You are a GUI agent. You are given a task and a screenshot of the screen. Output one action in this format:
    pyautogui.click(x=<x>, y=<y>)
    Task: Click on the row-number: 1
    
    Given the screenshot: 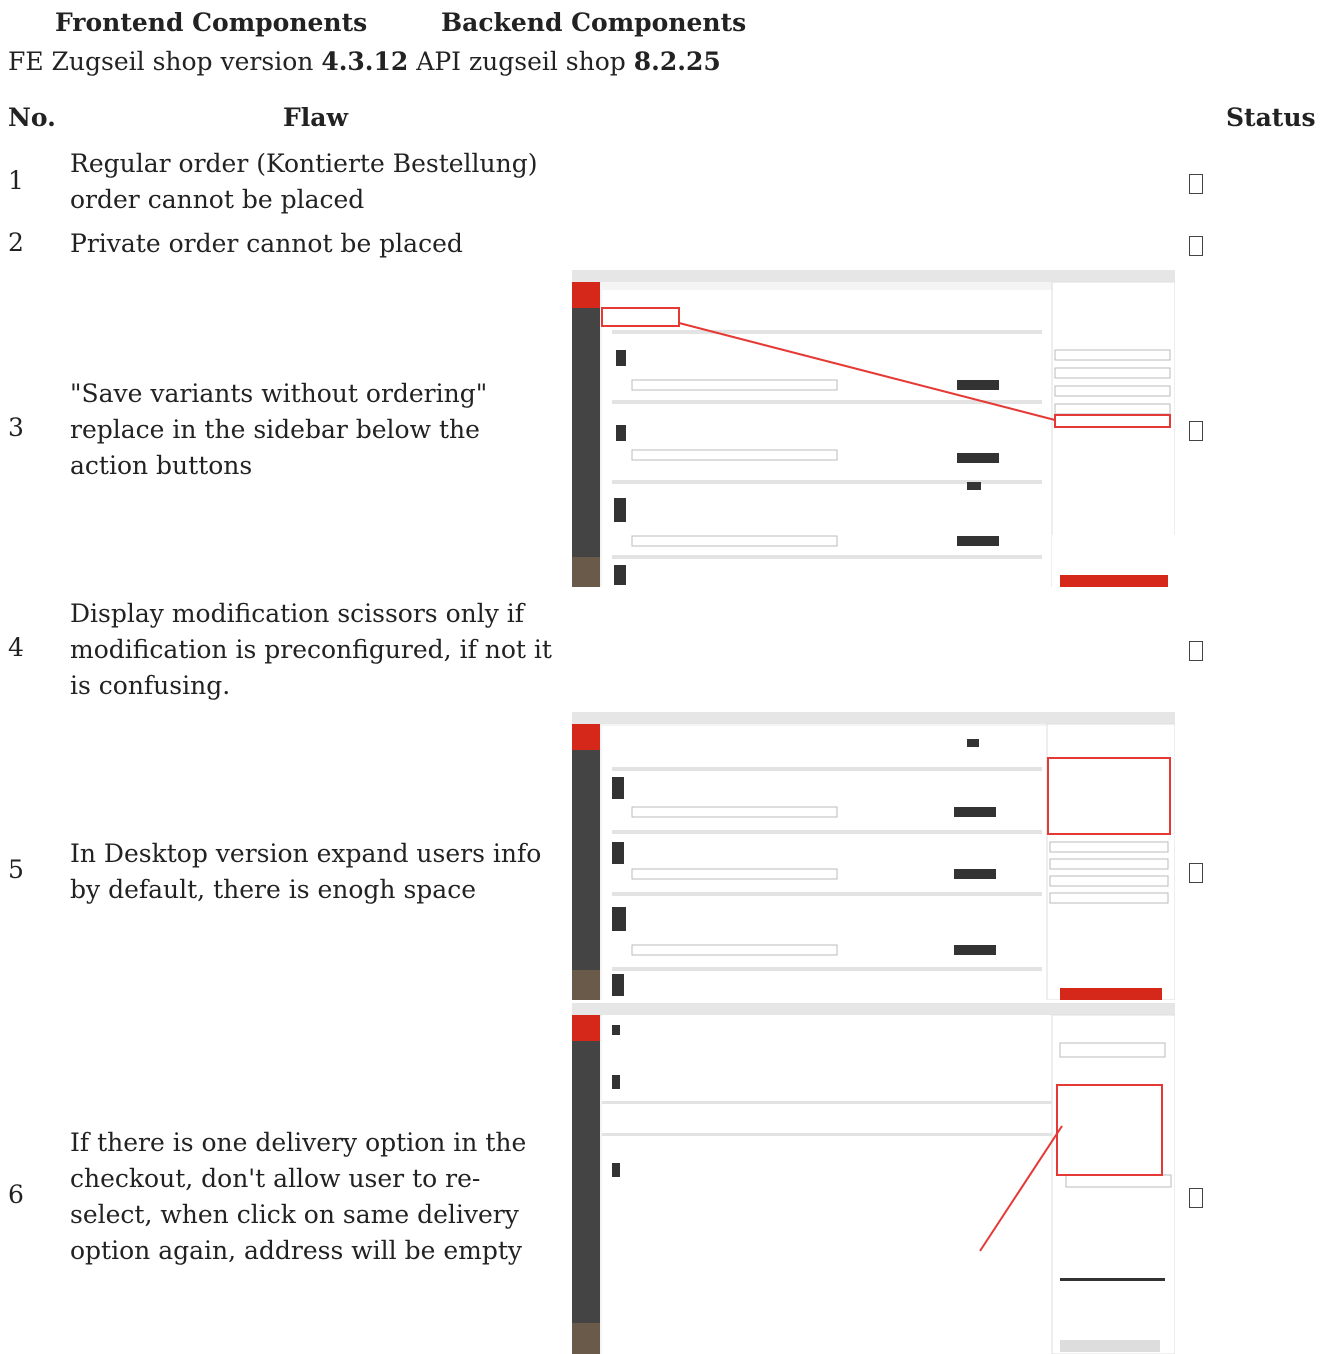 What is the action you would take?
    pyautogui.click(x=16, y=180)
    